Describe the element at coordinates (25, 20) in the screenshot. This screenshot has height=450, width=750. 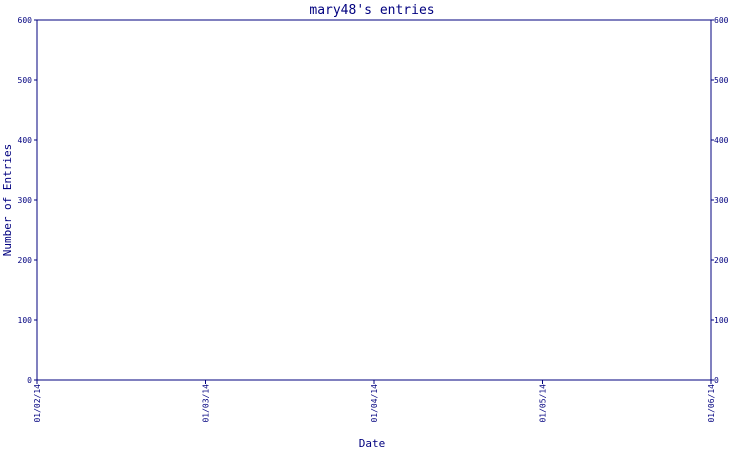
I see `y-tick-label: 600` at that location.